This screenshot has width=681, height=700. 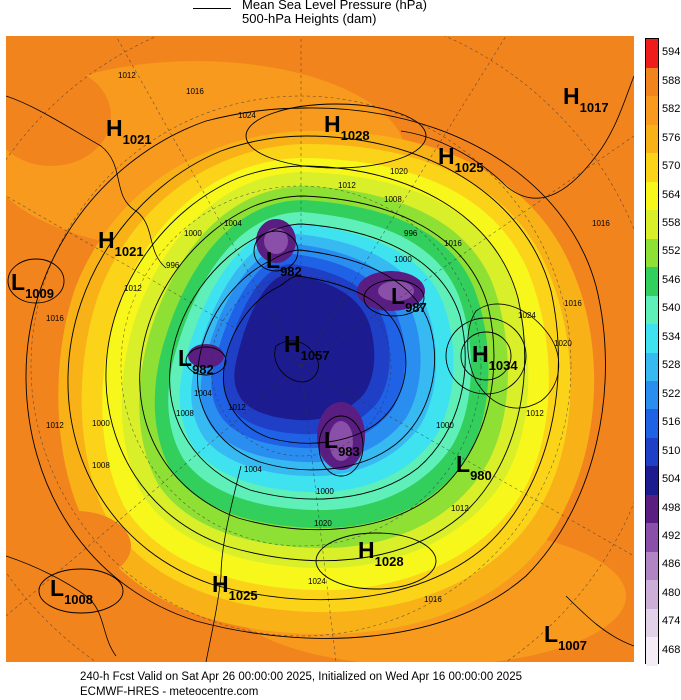 What do you see at coordinates (58, 116) in the screenshot?
I see `height-band-588-nw-pocket` at bounding box center [58, 116].